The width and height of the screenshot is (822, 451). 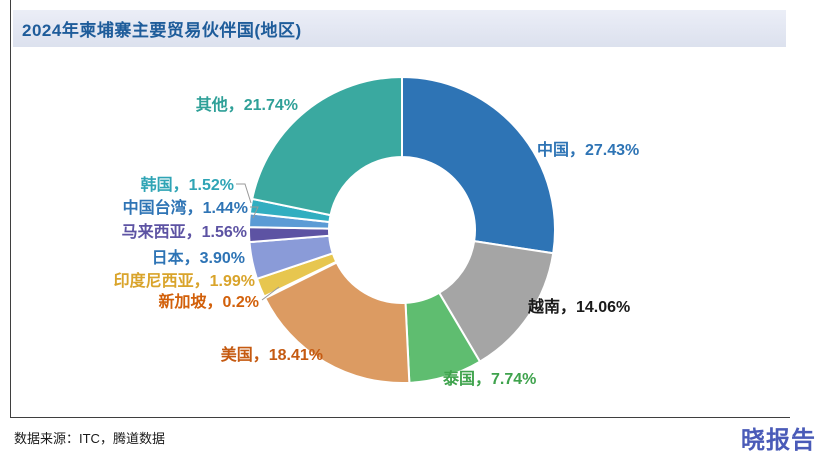 What do you see at coordinates (247, 104) in the screenshot?
I see `pie-label: 其他，21.74%` at bounding box center [247, 104].